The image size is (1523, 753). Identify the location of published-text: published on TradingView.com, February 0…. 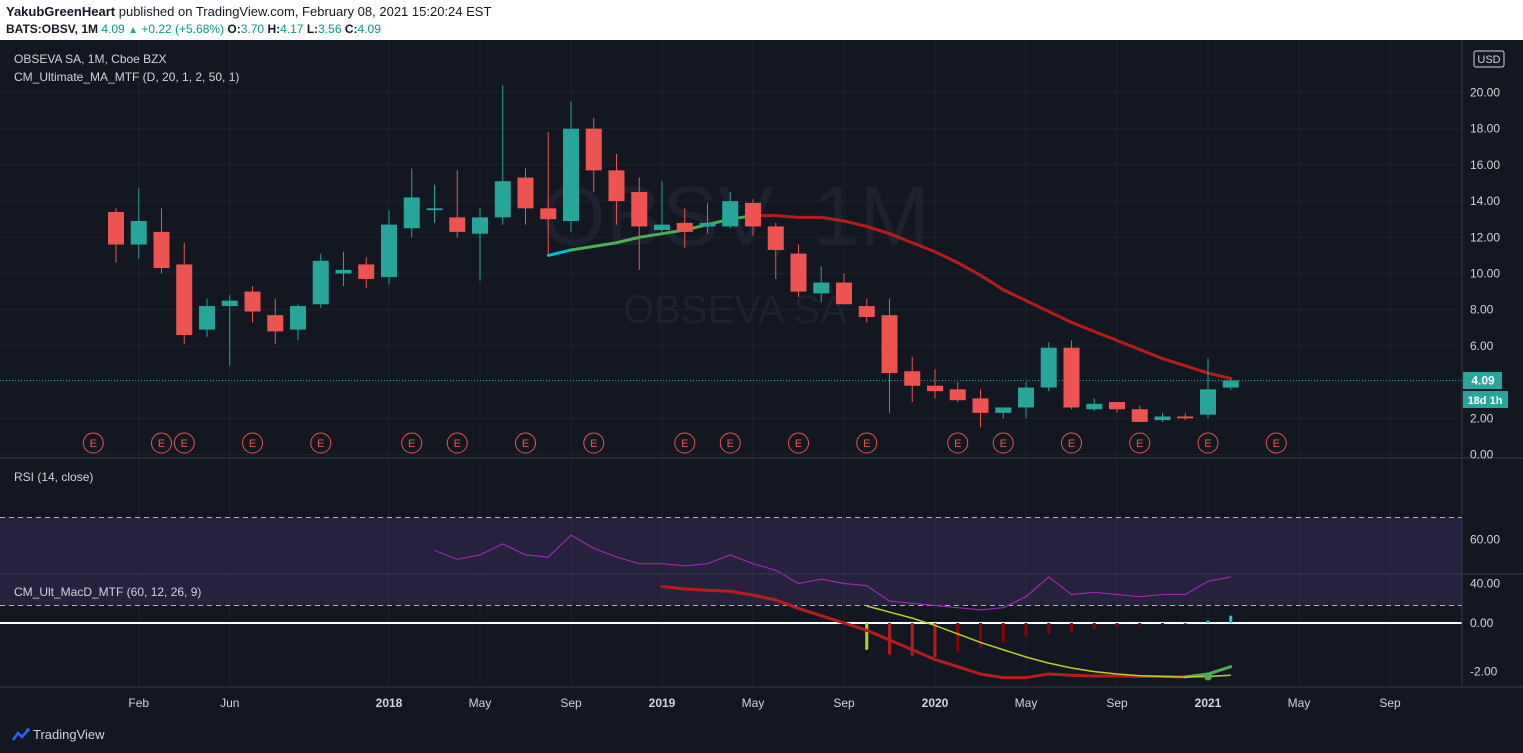
(305, 11).